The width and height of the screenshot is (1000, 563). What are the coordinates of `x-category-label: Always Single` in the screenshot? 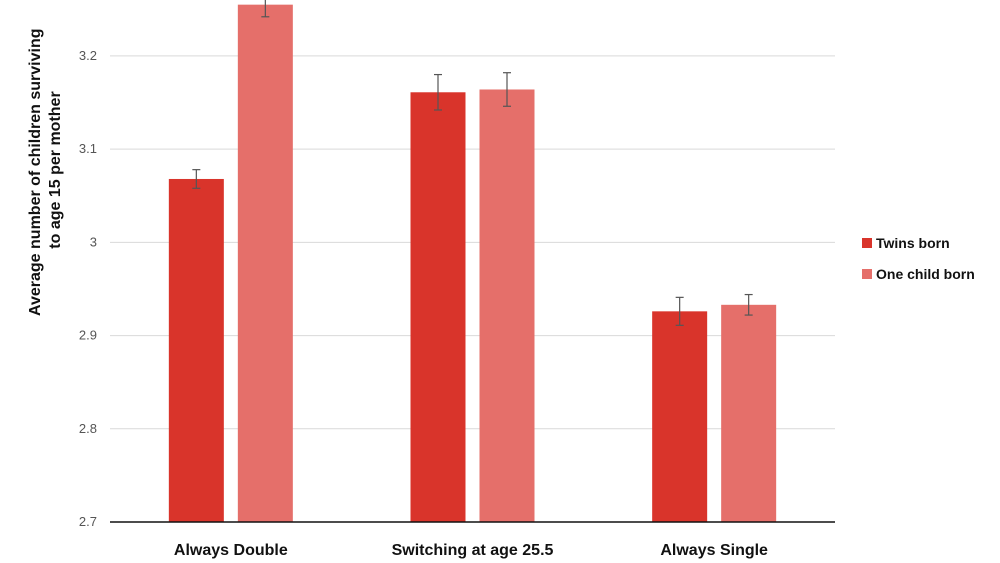 It's located at (714, 550).